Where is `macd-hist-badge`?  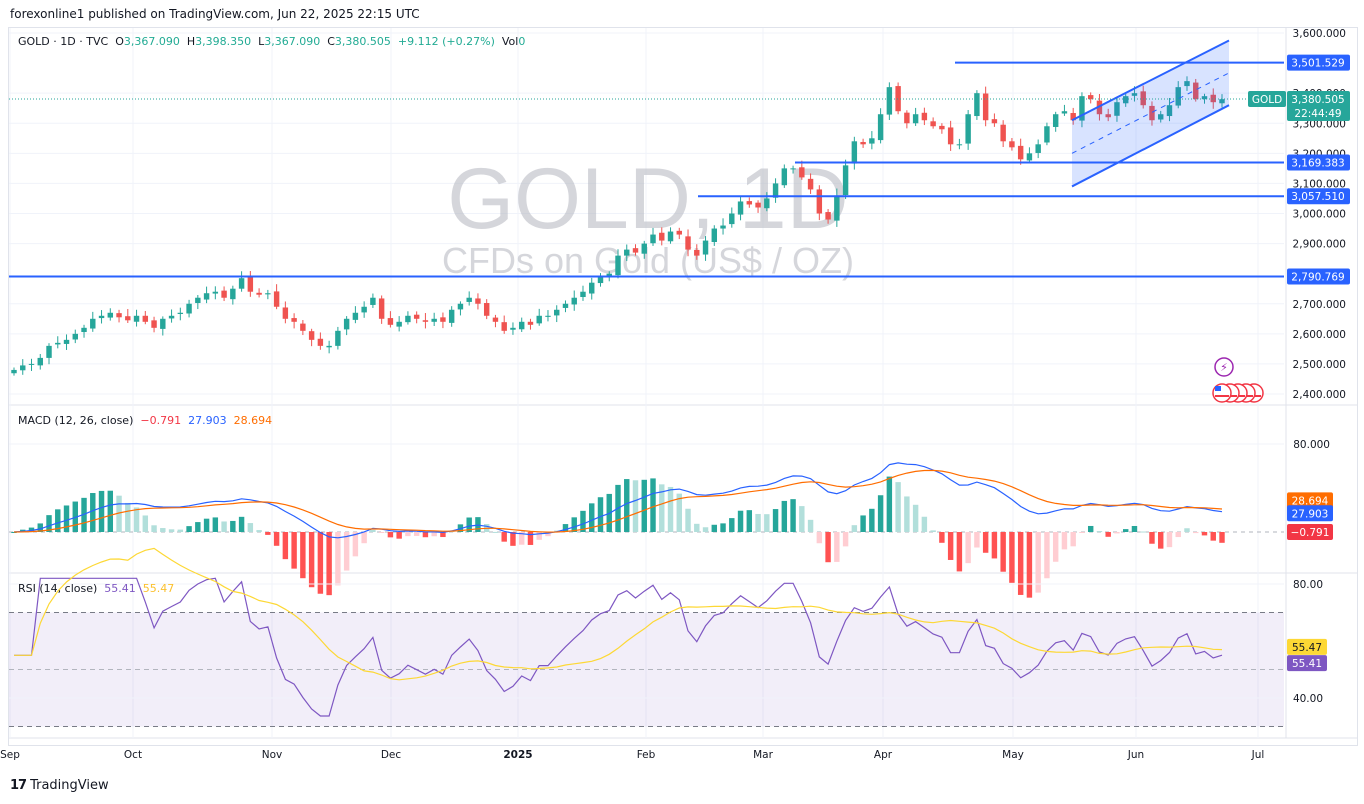
macd-hist-badge is located at coordinates (1310, 532).